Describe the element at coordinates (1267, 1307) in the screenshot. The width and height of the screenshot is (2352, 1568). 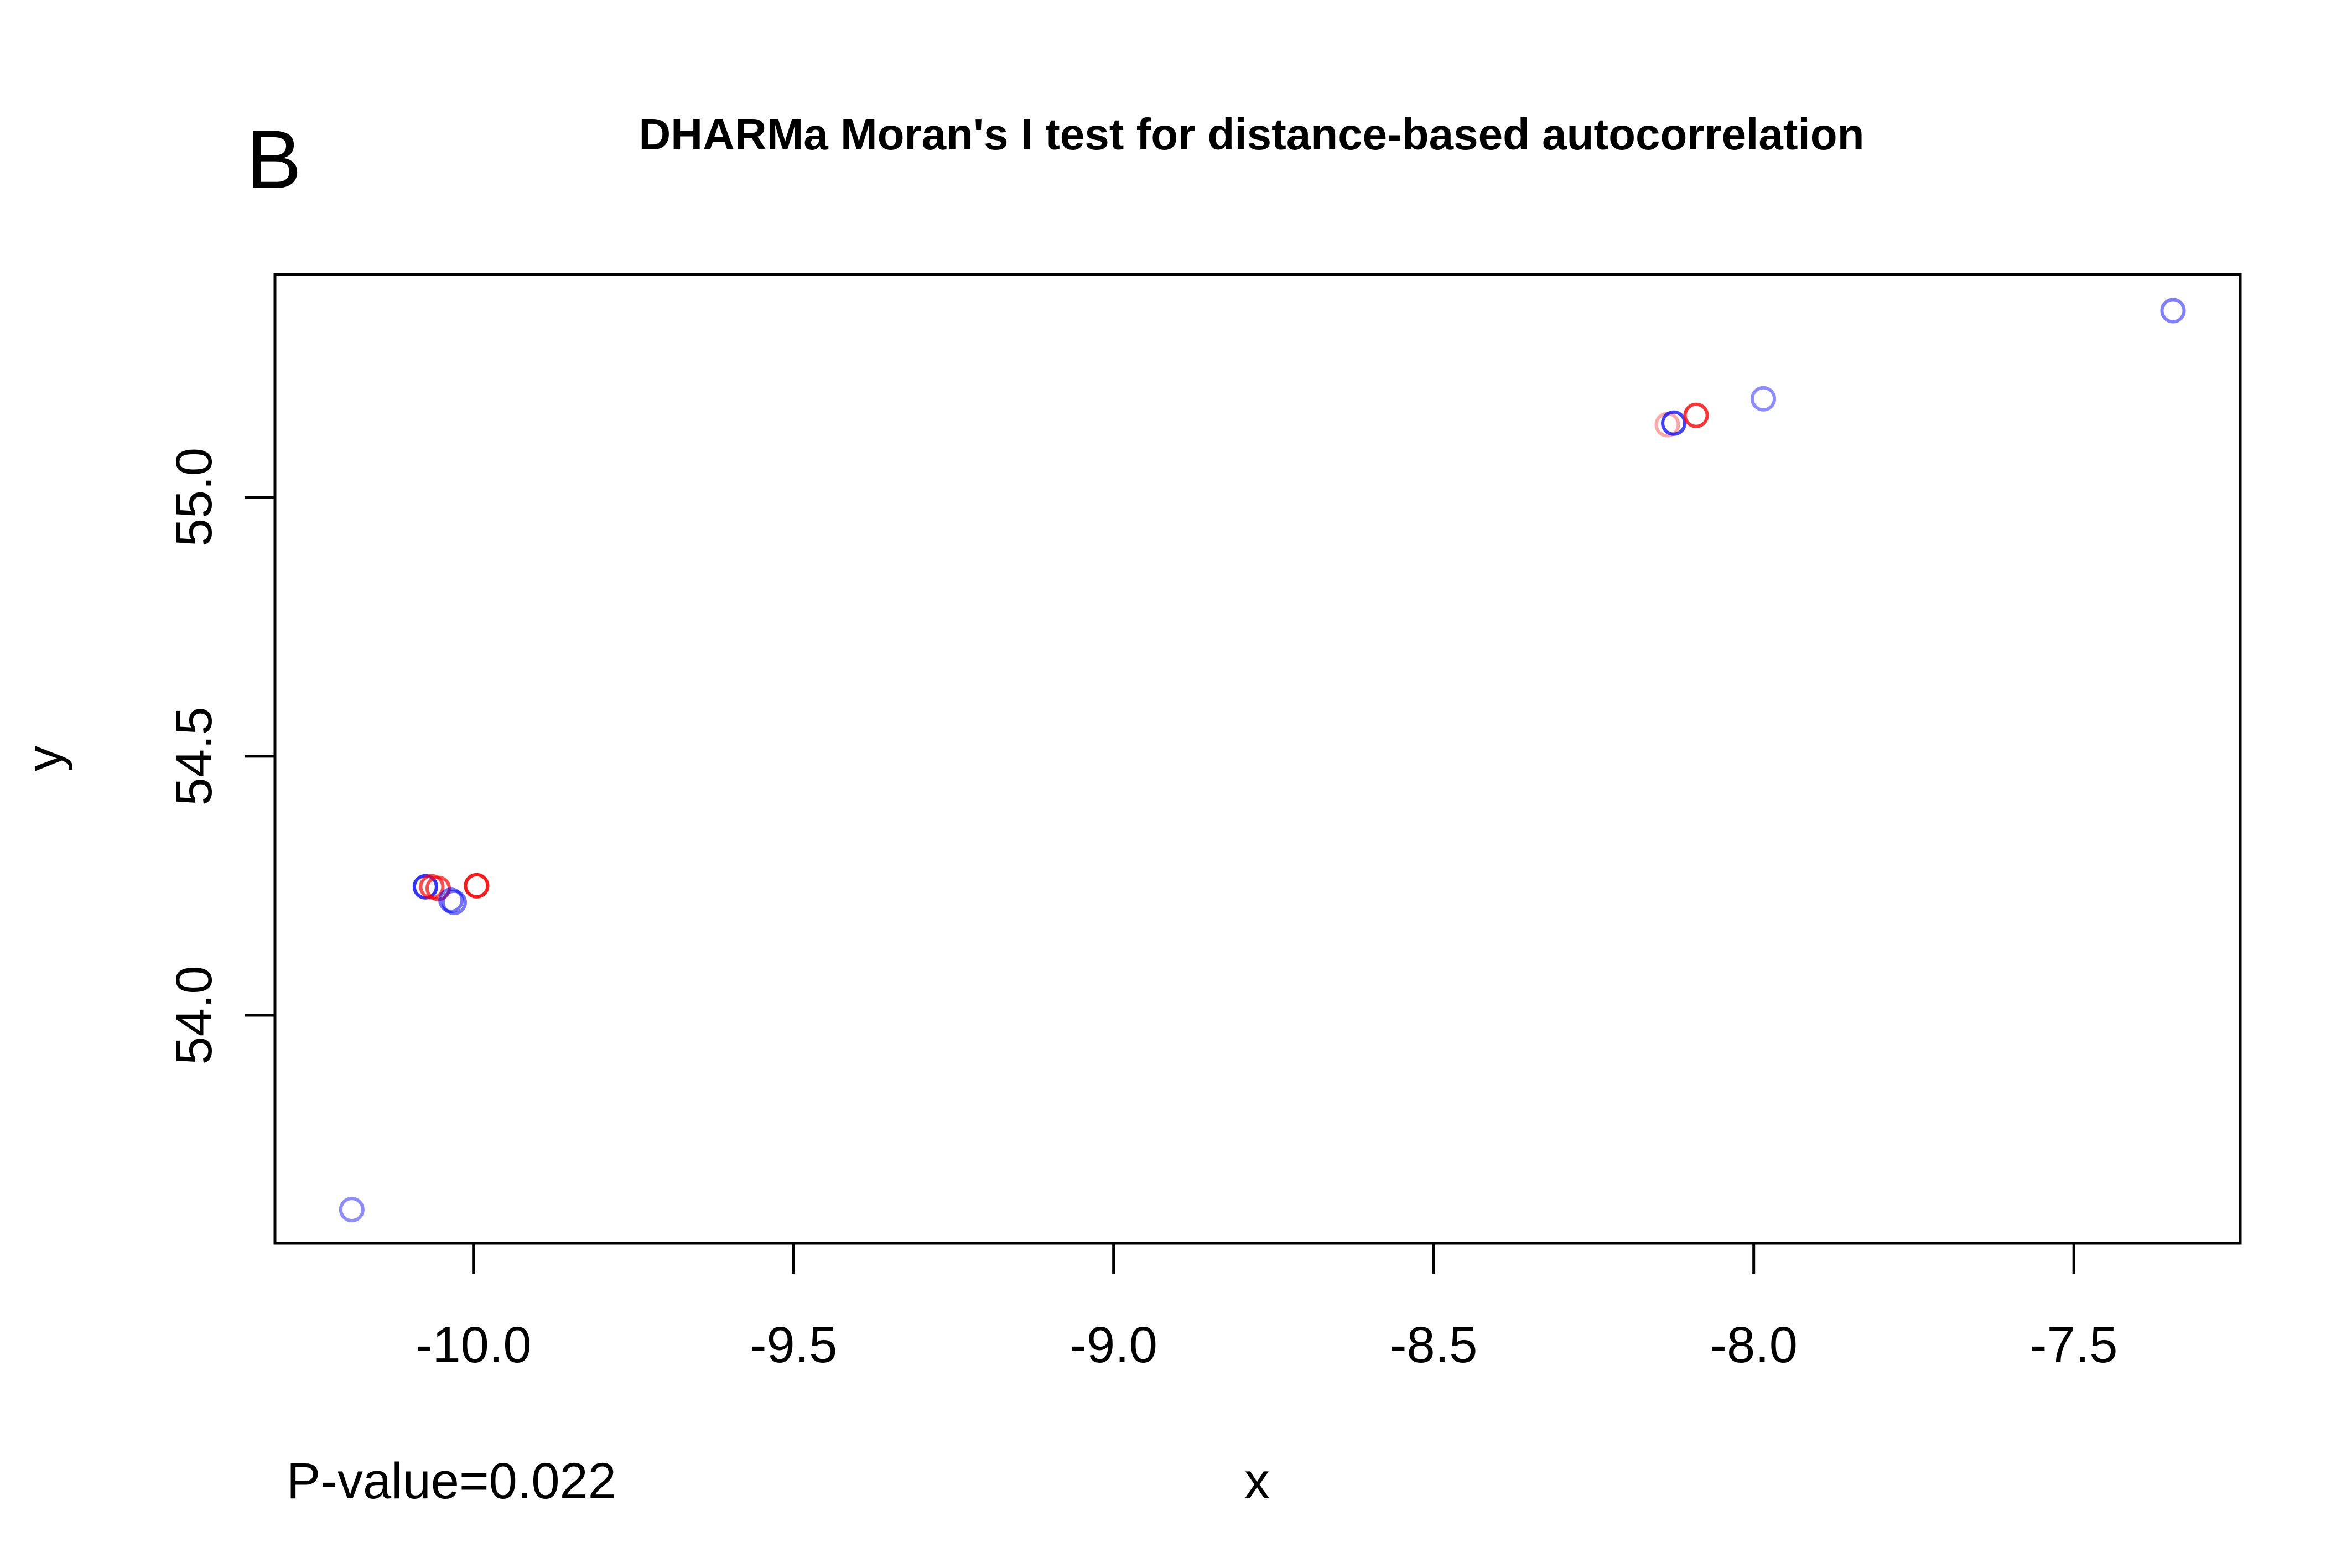
I see `x-axis: -10.0 -9.5 -9.0 -8.5 -8.0 -7.5` at that location.